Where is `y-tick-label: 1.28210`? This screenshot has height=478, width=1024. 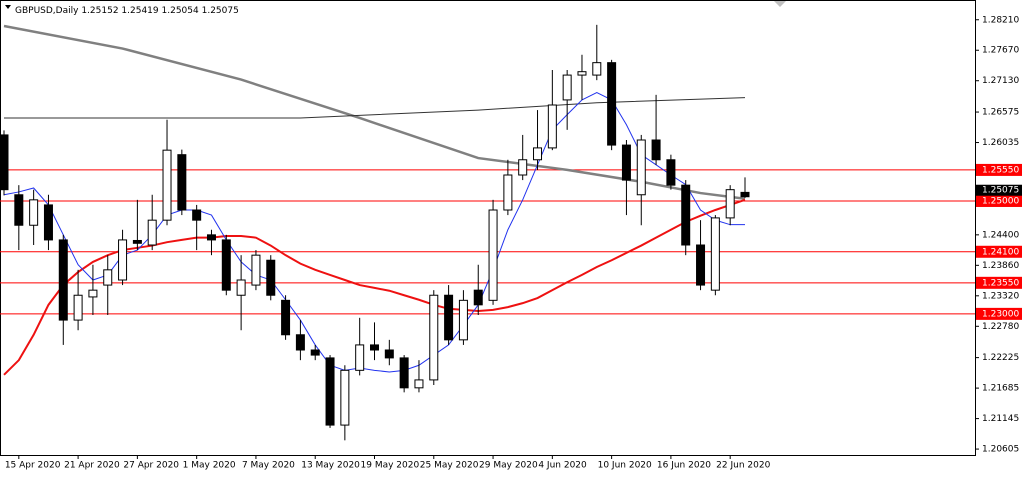
y-tick-label: 1.28210 is located at coordinates (1000, 20).